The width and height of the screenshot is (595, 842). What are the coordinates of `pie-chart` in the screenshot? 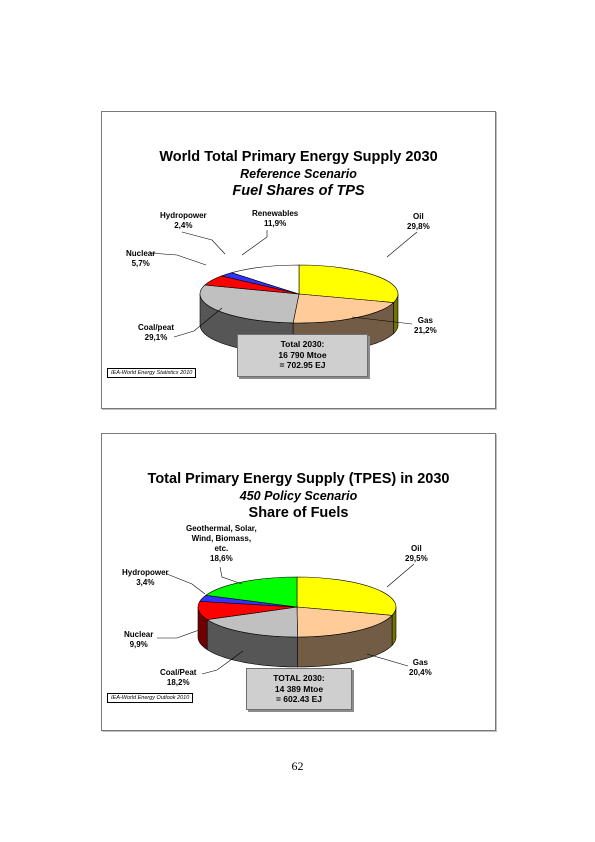 It's located at (286, 619).